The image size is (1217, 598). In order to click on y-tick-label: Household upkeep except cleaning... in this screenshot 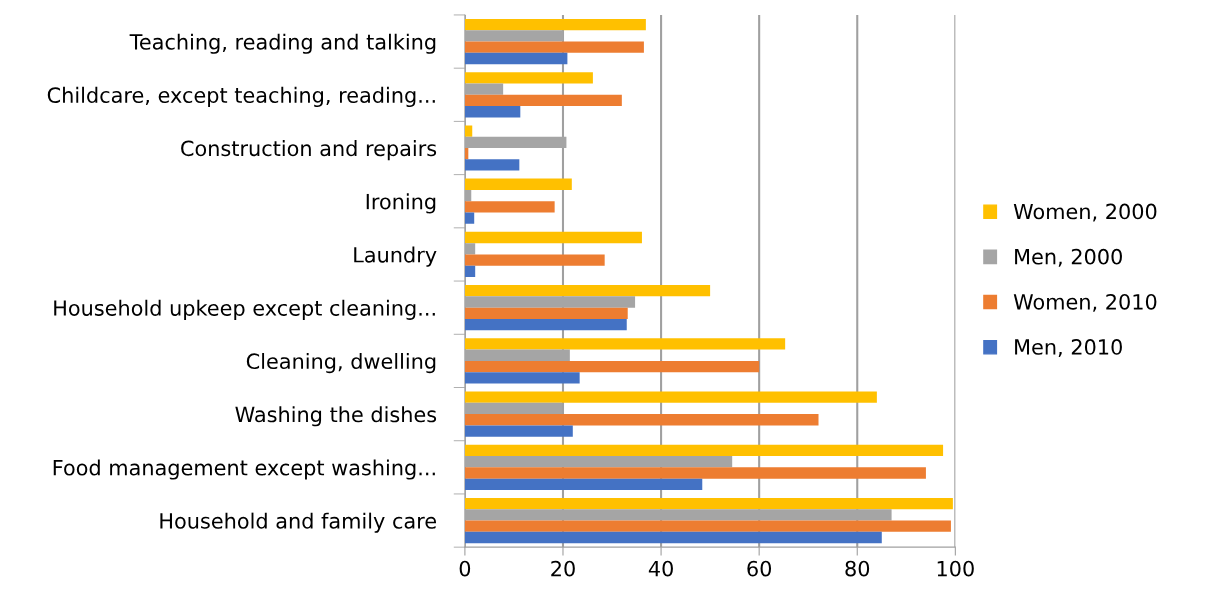, I will do `click(244, 309)`.